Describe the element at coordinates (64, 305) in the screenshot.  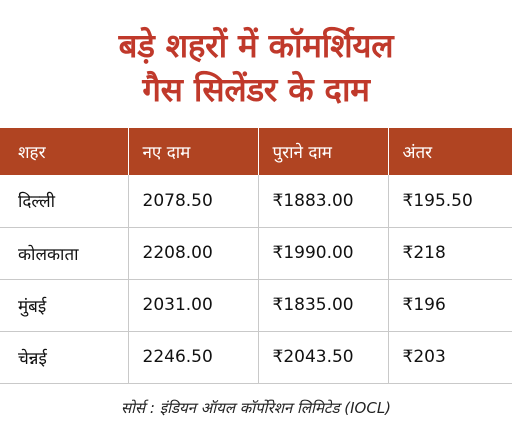
I see `cell-city: मुंबई` at that location.